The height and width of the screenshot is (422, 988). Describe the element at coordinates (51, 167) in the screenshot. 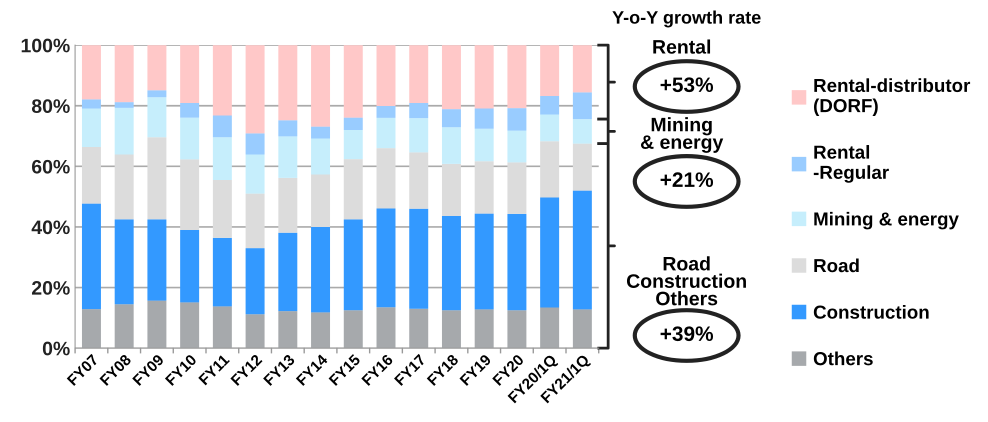

I see `y-tick-label: 60%` at that location.